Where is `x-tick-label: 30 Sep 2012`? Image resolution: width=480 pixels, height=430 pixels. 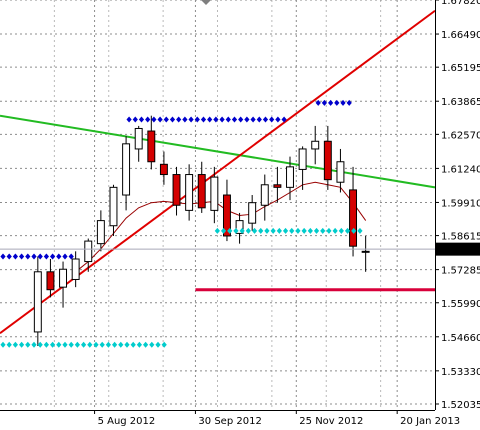 x-tick-label: 30 Sep 2012 is located at coordinates (229, 421).